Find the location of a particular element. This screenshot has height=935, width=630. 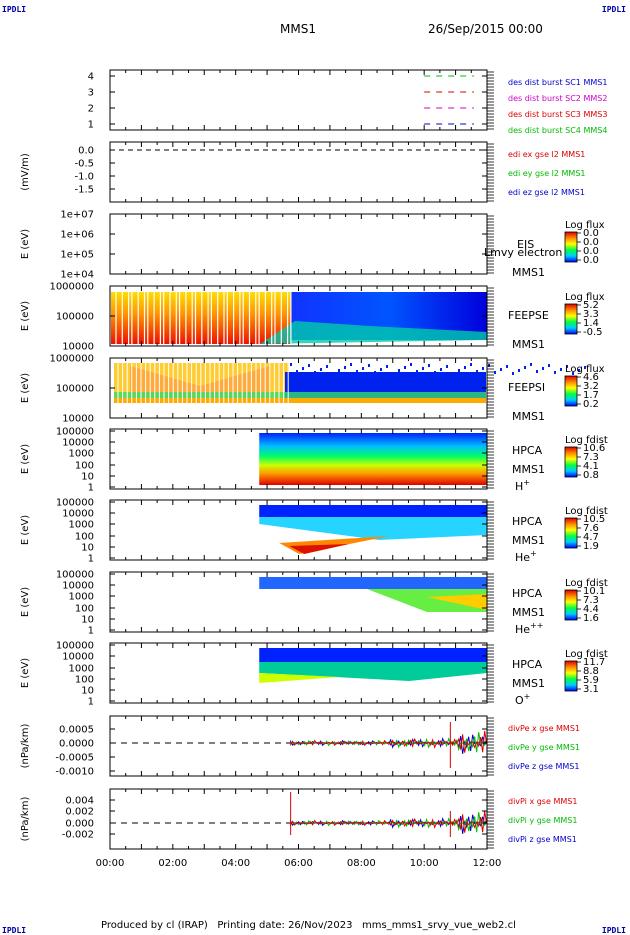

eis-instrument-label: EIS is located at coordinates (525, 244).